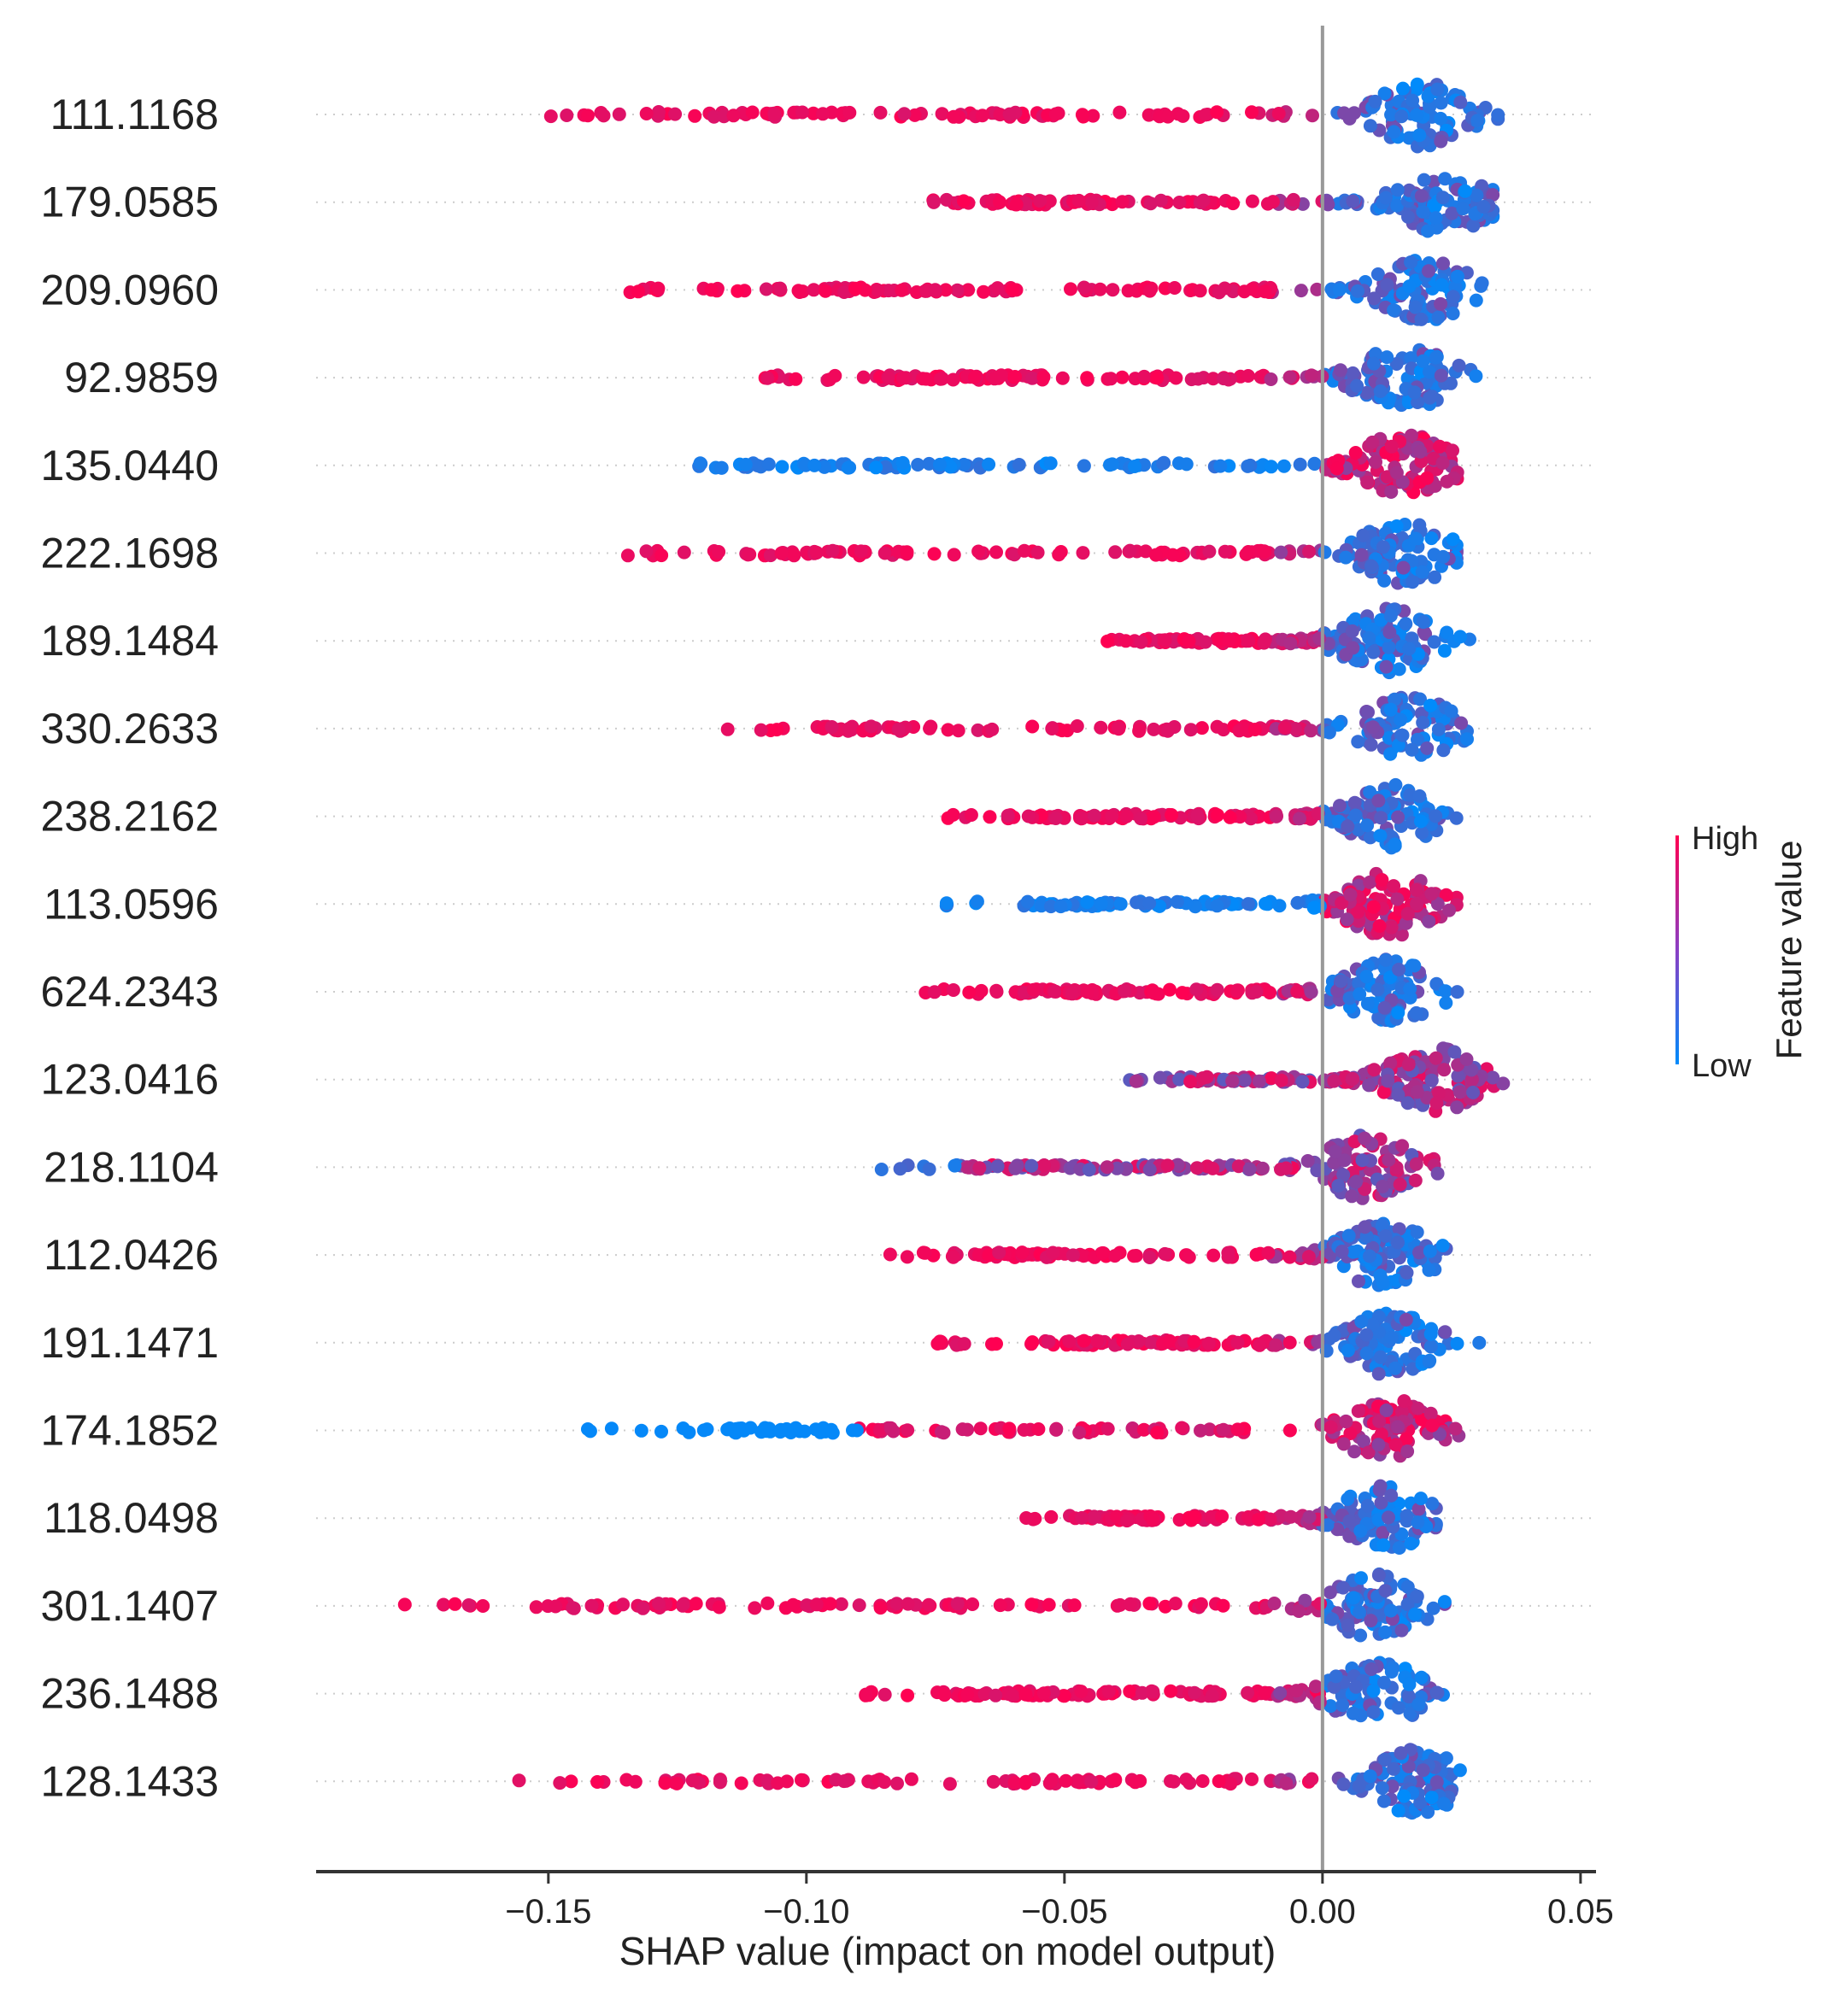 The height and width of the screenshot is (2016, 1825). Describe the element at coordinates (129, 641) in the screenshot. I see `feature-label: 189.1484` at that location.